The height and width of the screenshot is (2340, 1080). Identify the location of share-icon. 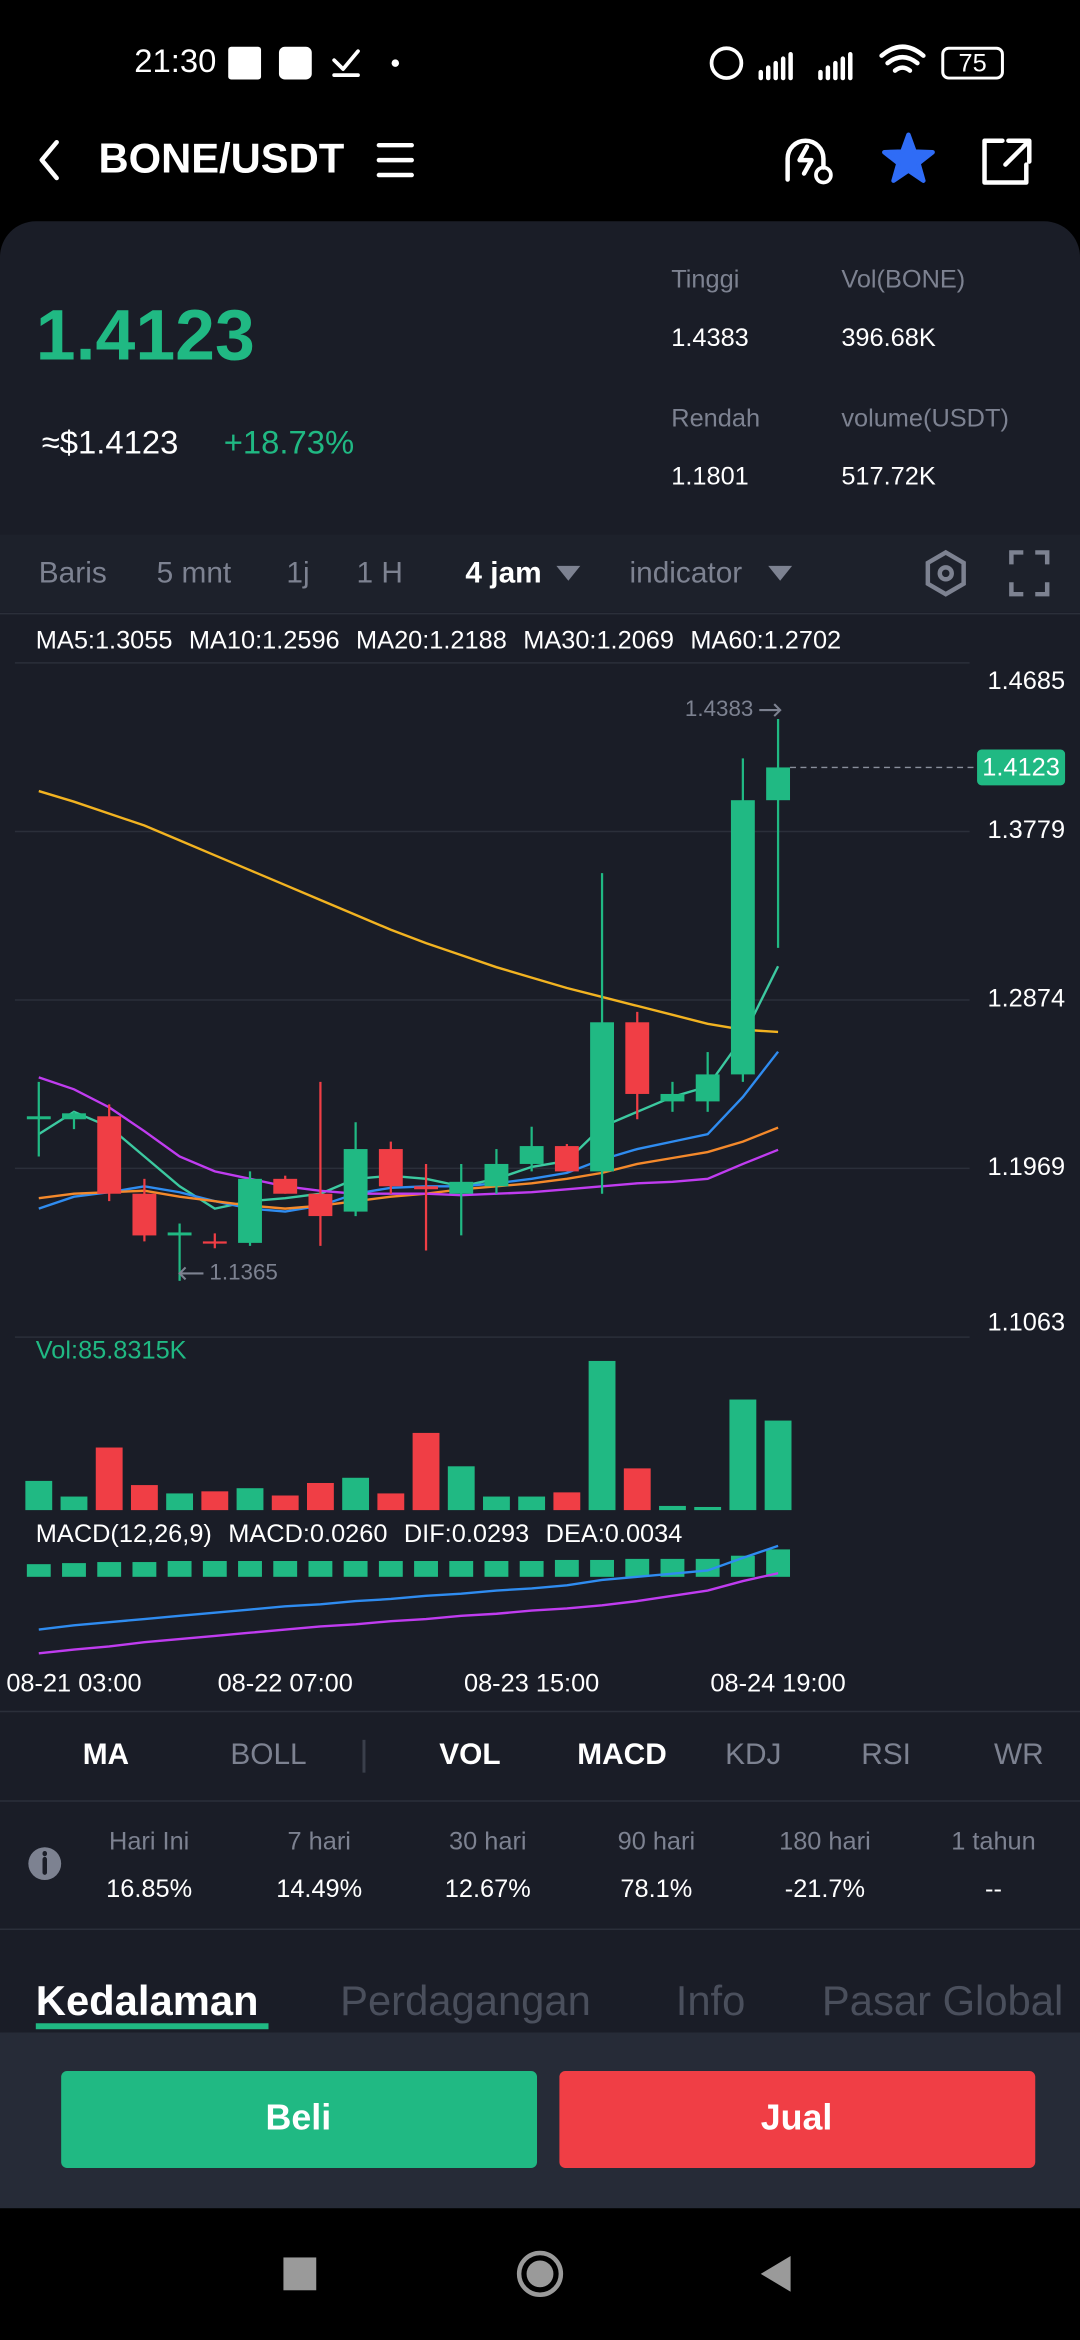
(1007, 161).